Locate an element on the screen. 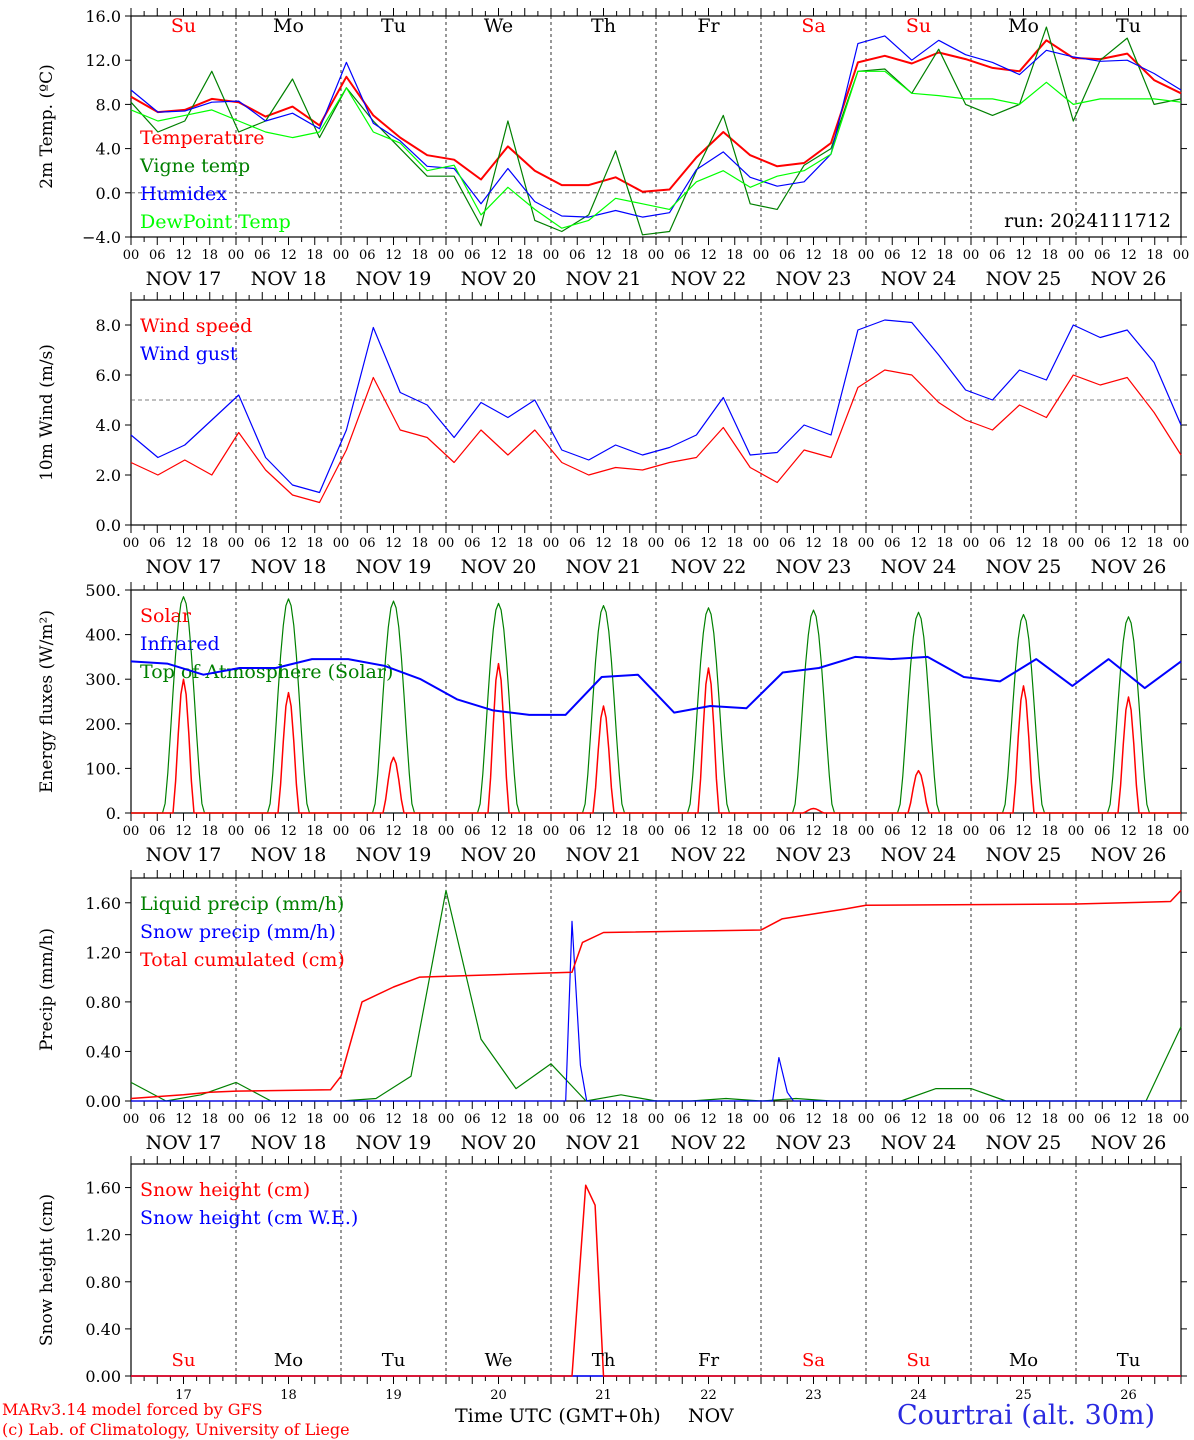 The height and width of the screenshot is (1440, 1194). y-tick-label: 4.0 is located at coordinates (108, 425).